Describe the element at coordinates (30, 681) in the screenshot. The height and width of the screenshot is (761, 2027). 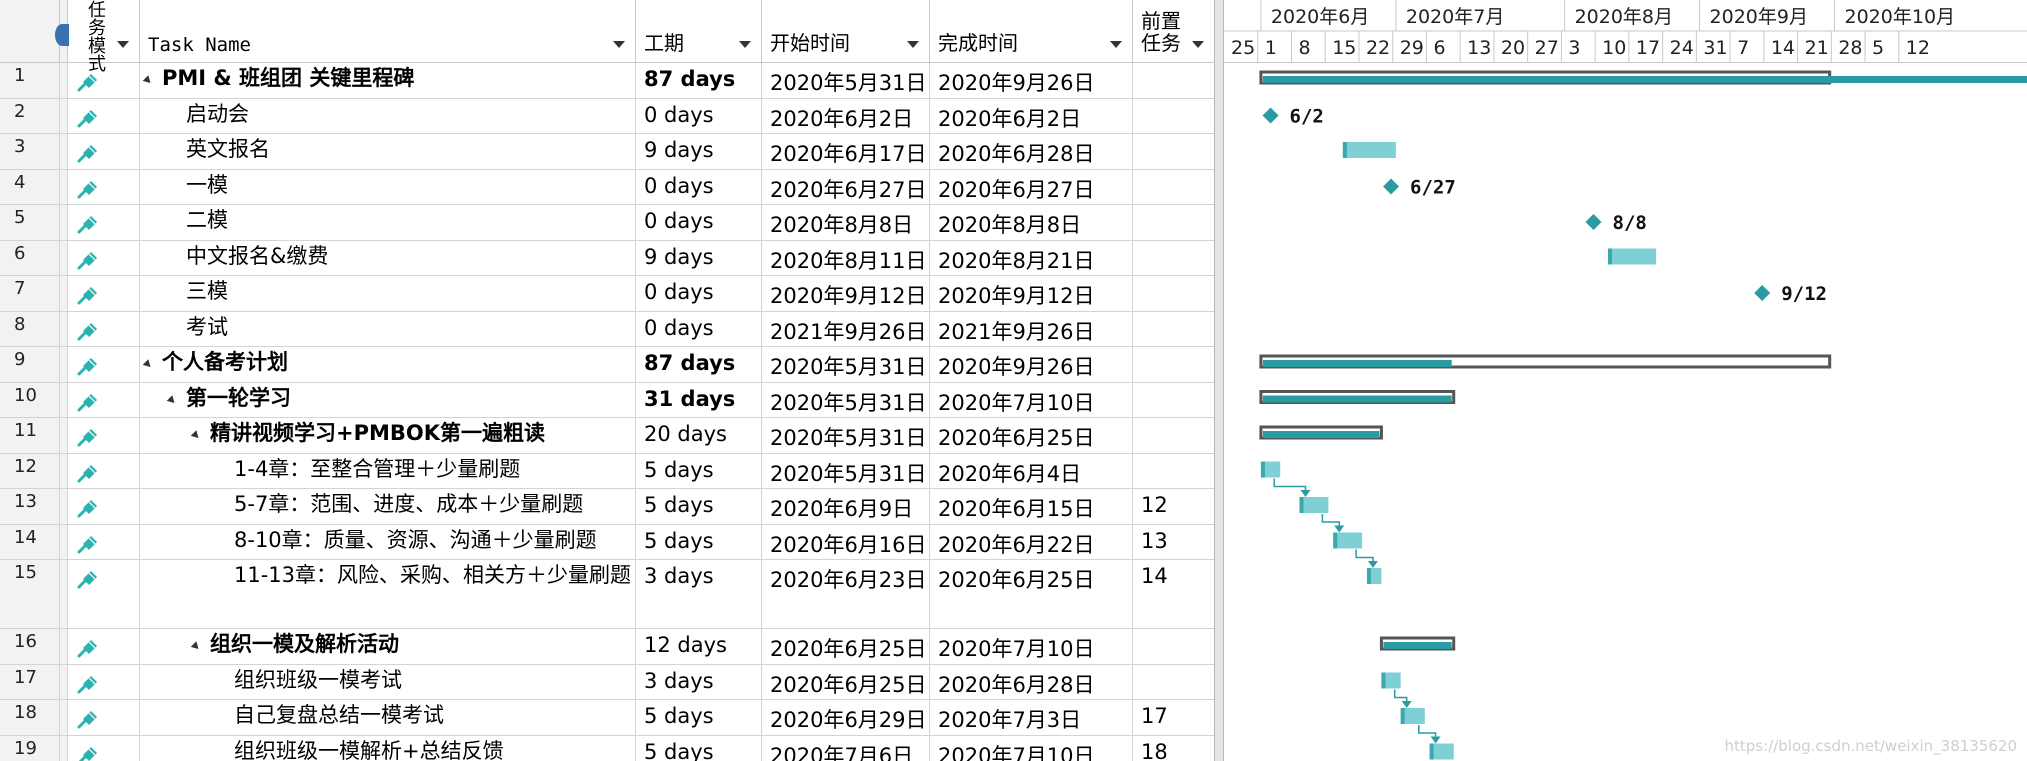
I see `row-id-cell: 17` at that location.